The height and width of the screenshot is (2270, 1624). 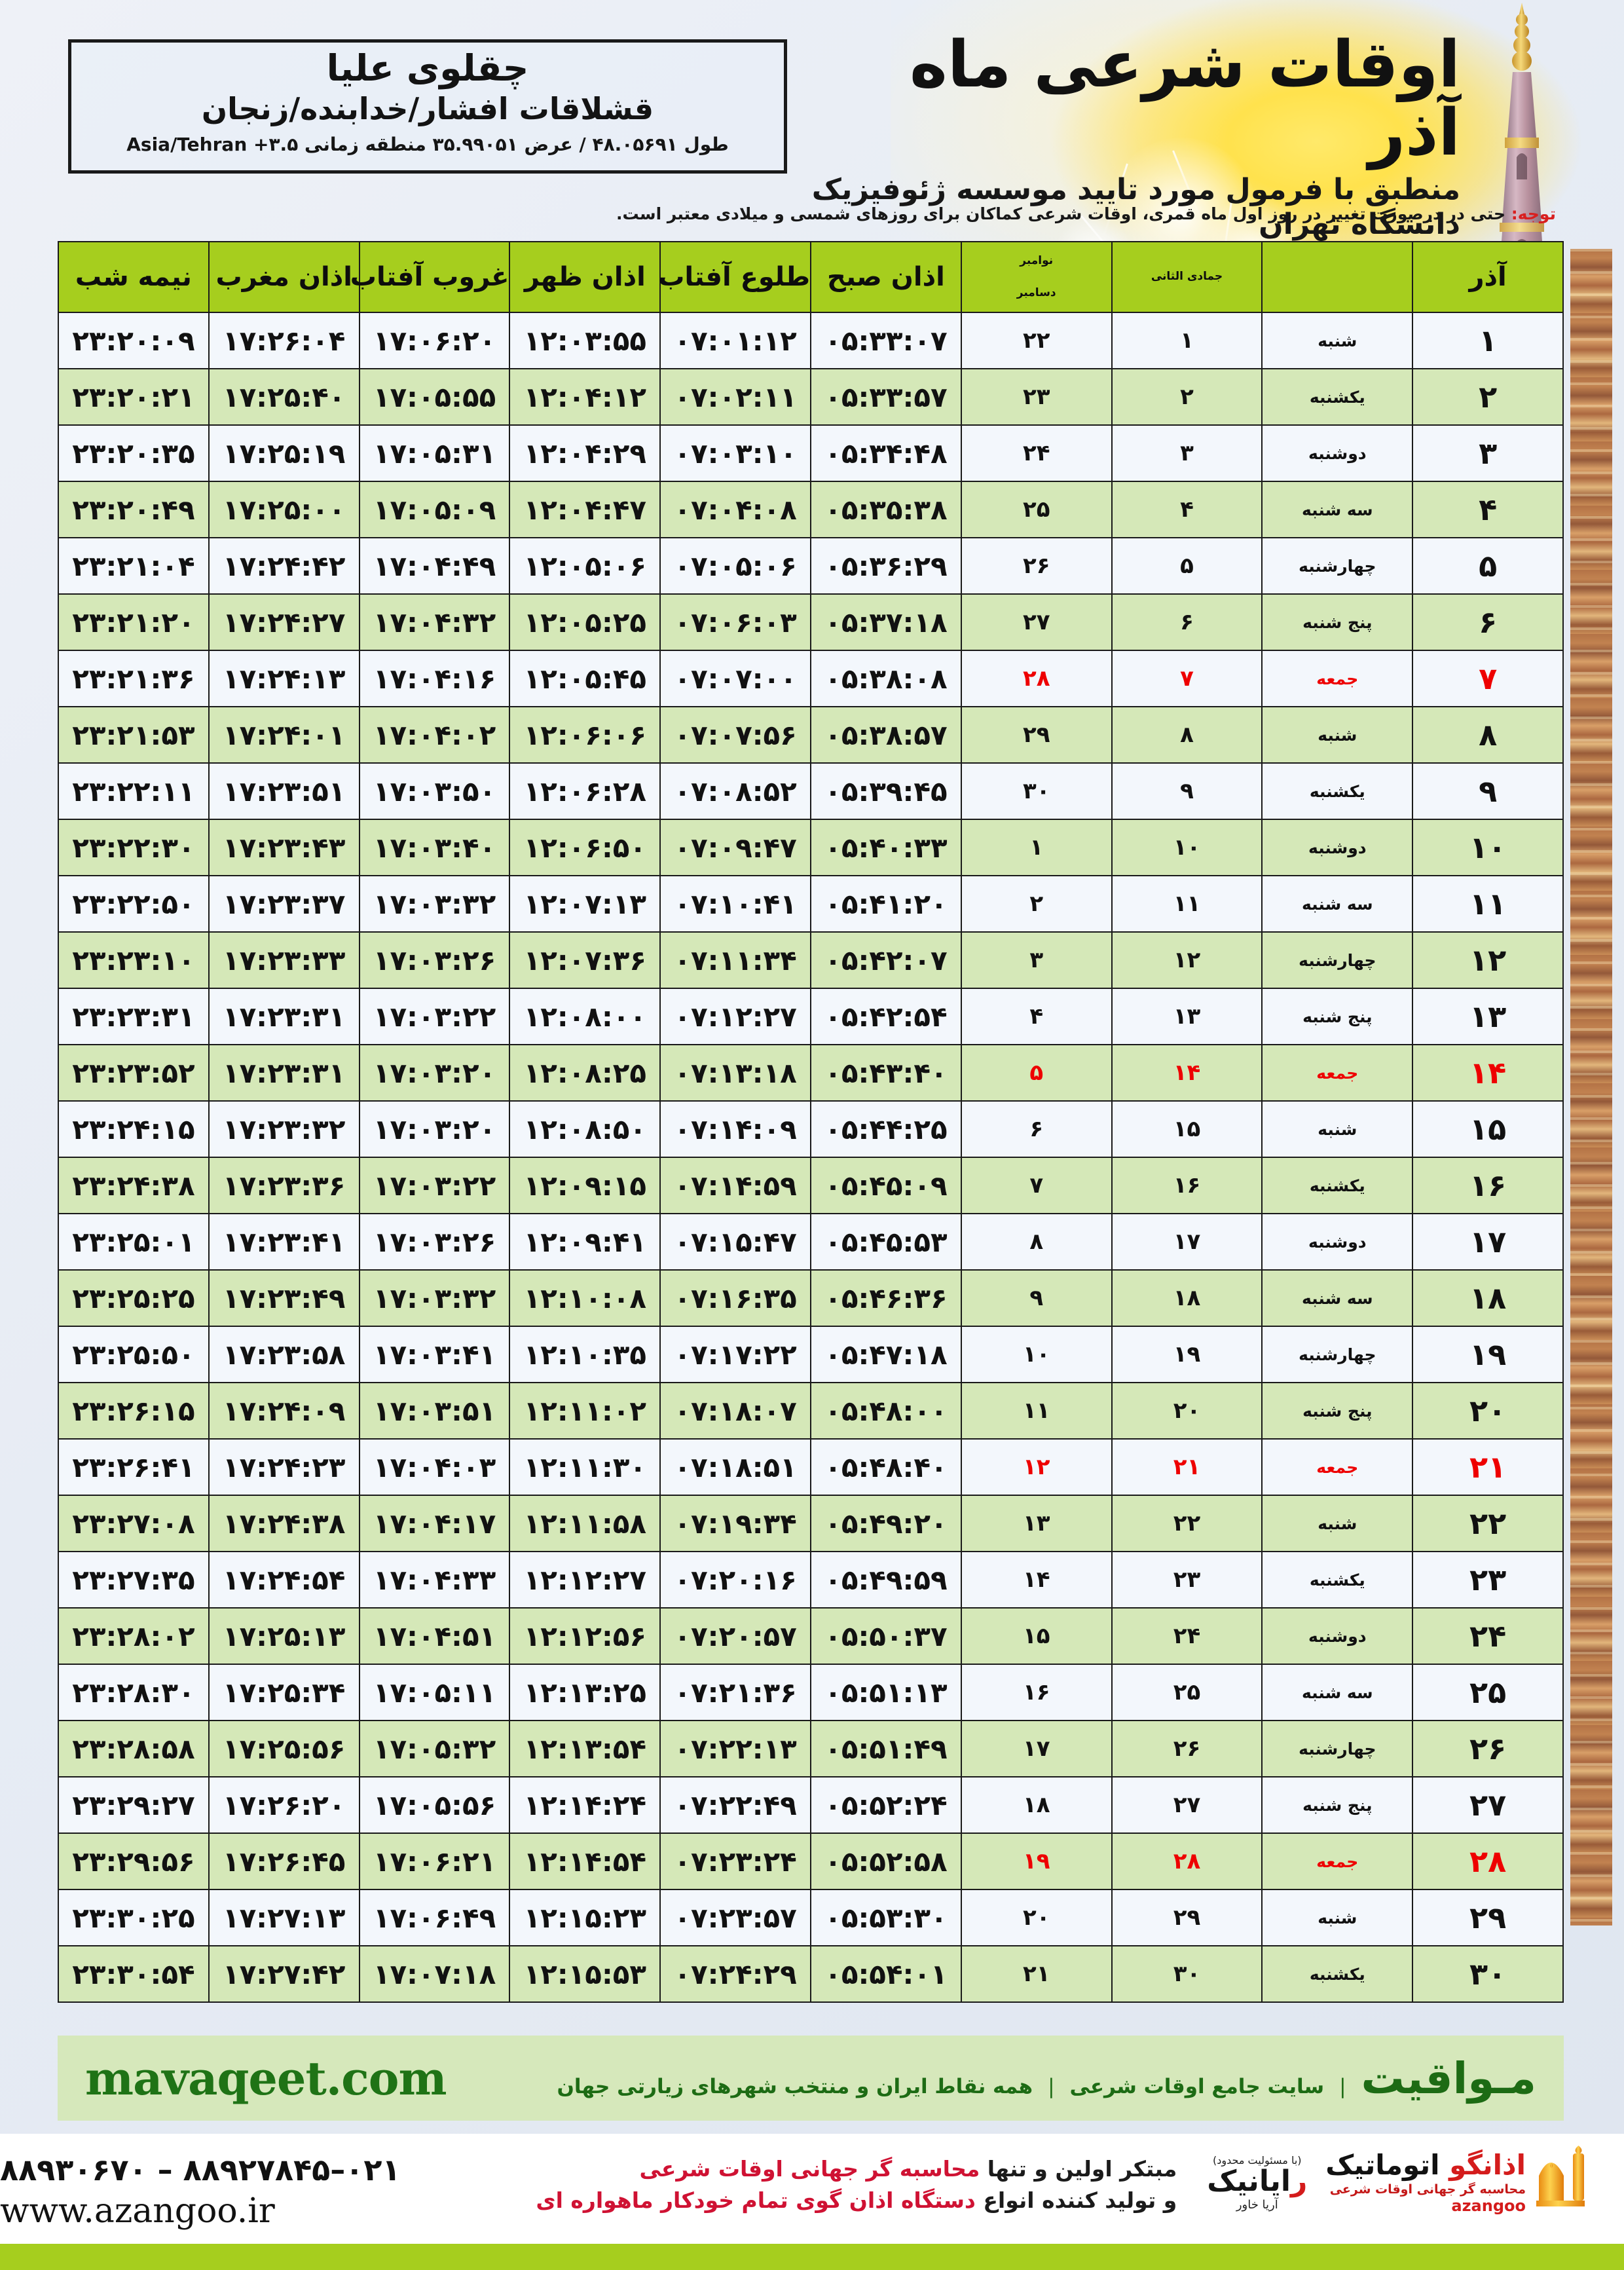 What do you see at coordinates (735, 566) in the screenshot?
I see `sunrise-time: ۰۷:۰۵:۰۶` at bounding box center [735, 566].